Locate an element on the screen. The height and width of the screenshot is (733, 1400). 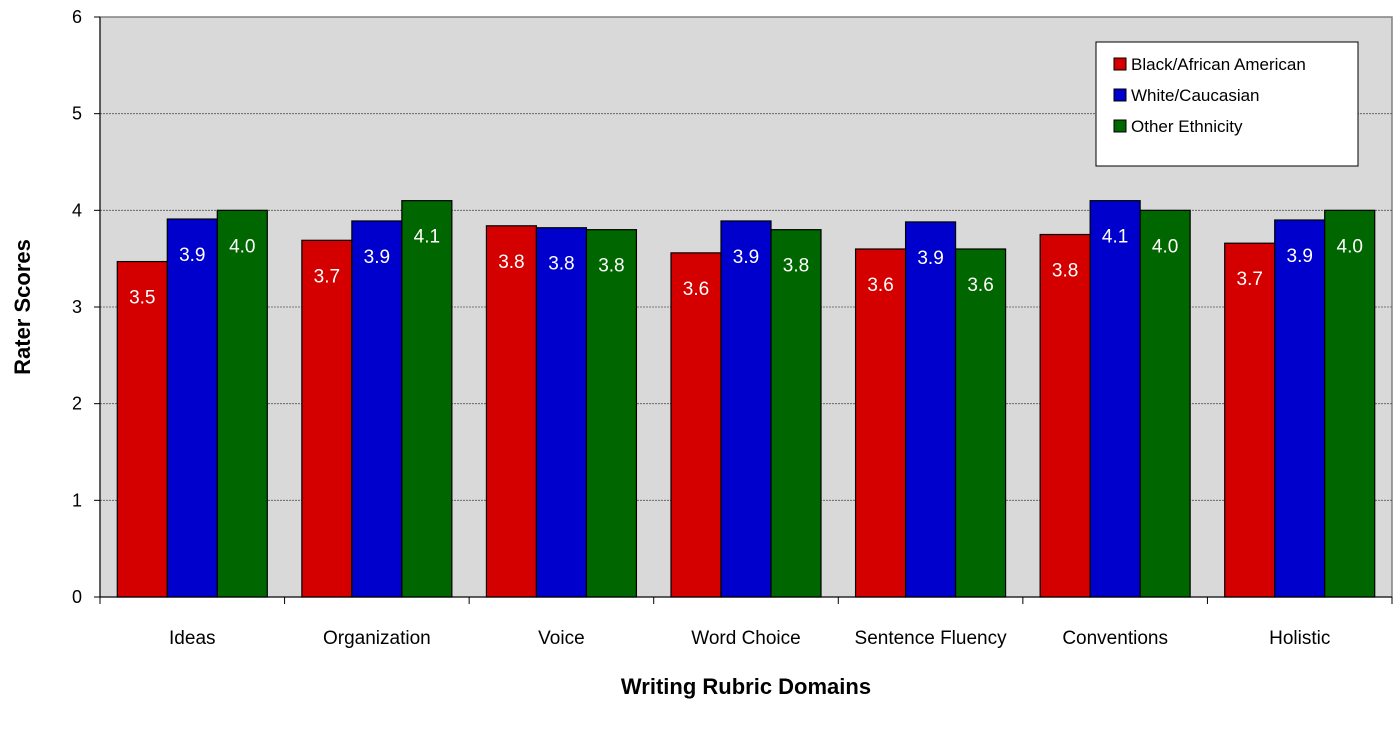
y-tick-label: 2 is located at coordinates (77, 404).